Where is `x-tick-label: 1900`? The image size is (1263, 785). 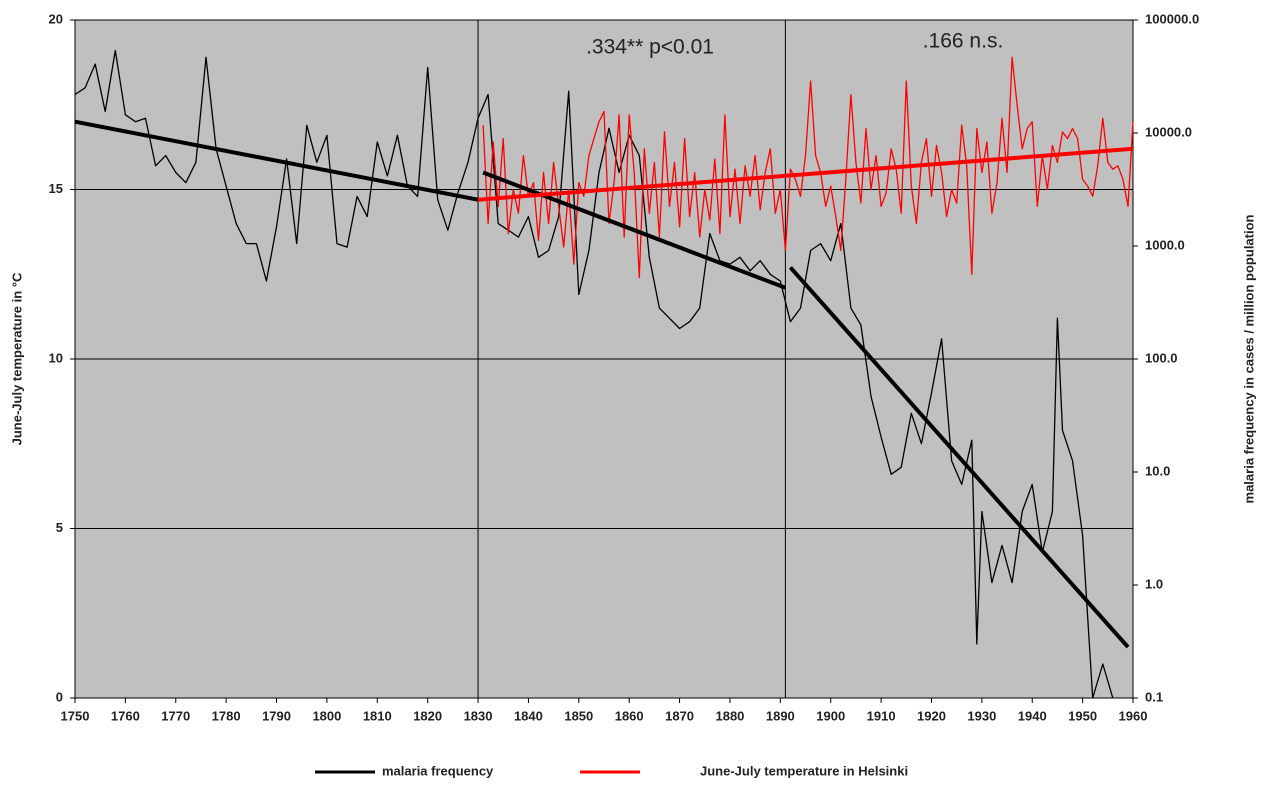 x-tick-label: 1900 is located at coordinates (830, 715).